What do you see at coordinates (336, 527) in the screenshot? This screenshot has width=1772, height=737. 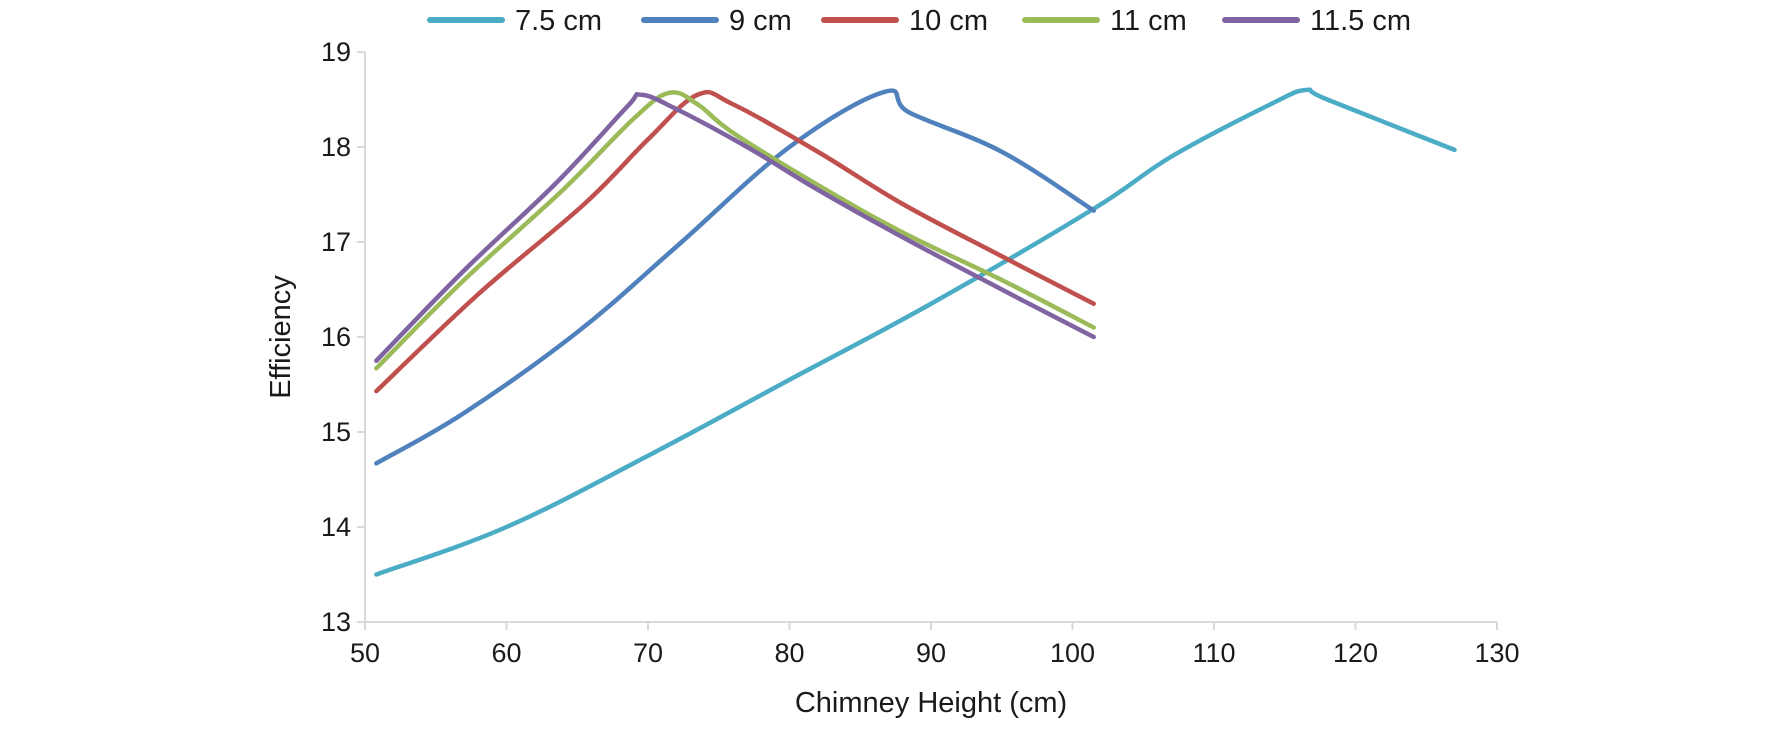 I see `y-tick-label: 14` at bounding box center [336, 527].